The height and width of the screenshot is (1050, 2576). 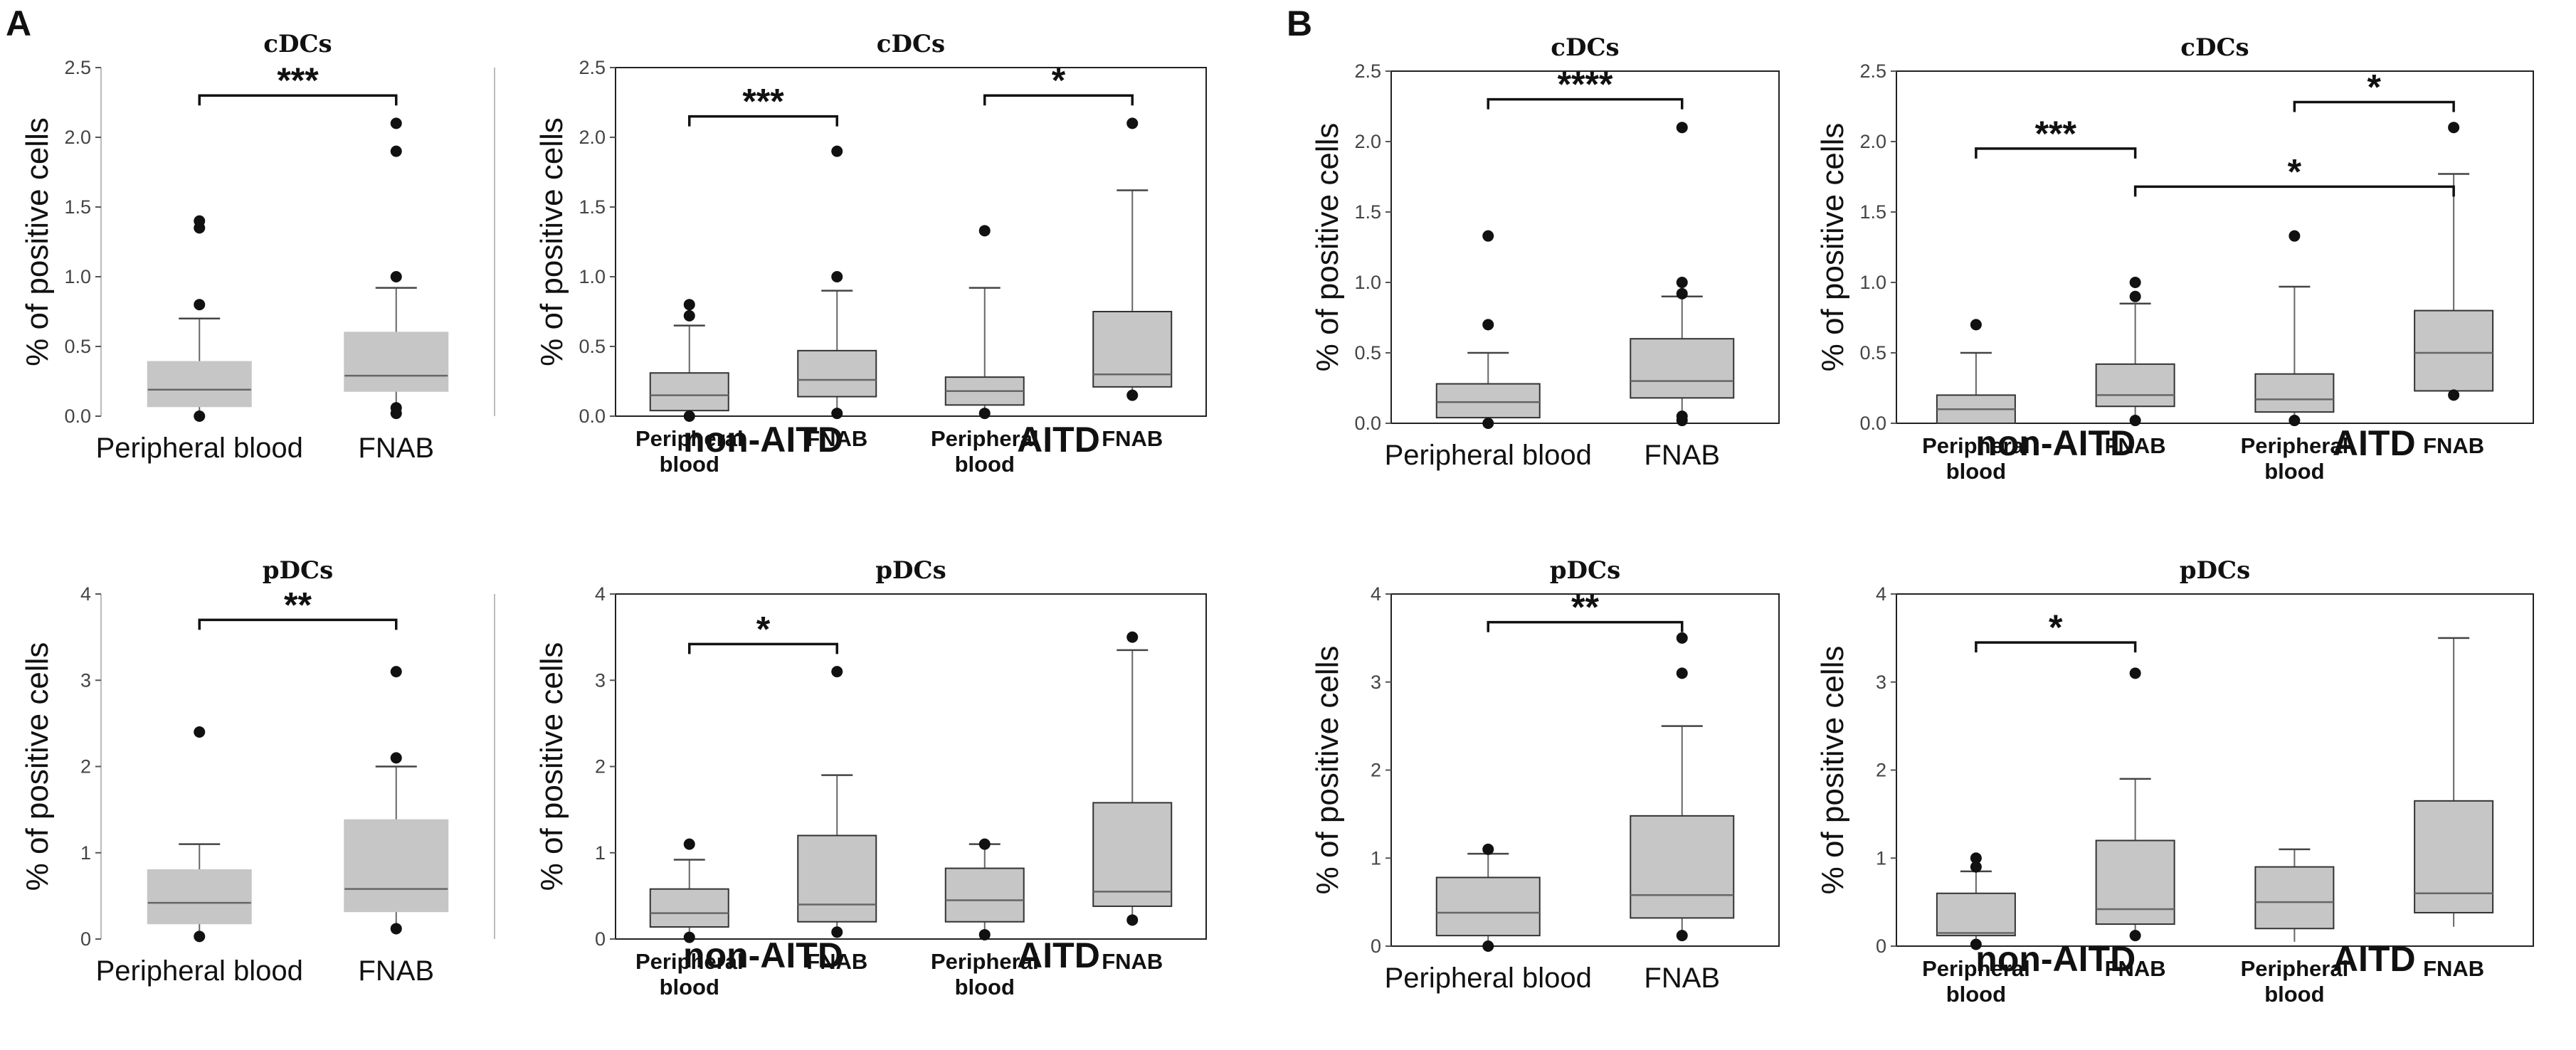 What do you see at coordinates (592, 276) in the screenshot?
I see `y-tick-label: 1.0` at bounding box center [592, 276].